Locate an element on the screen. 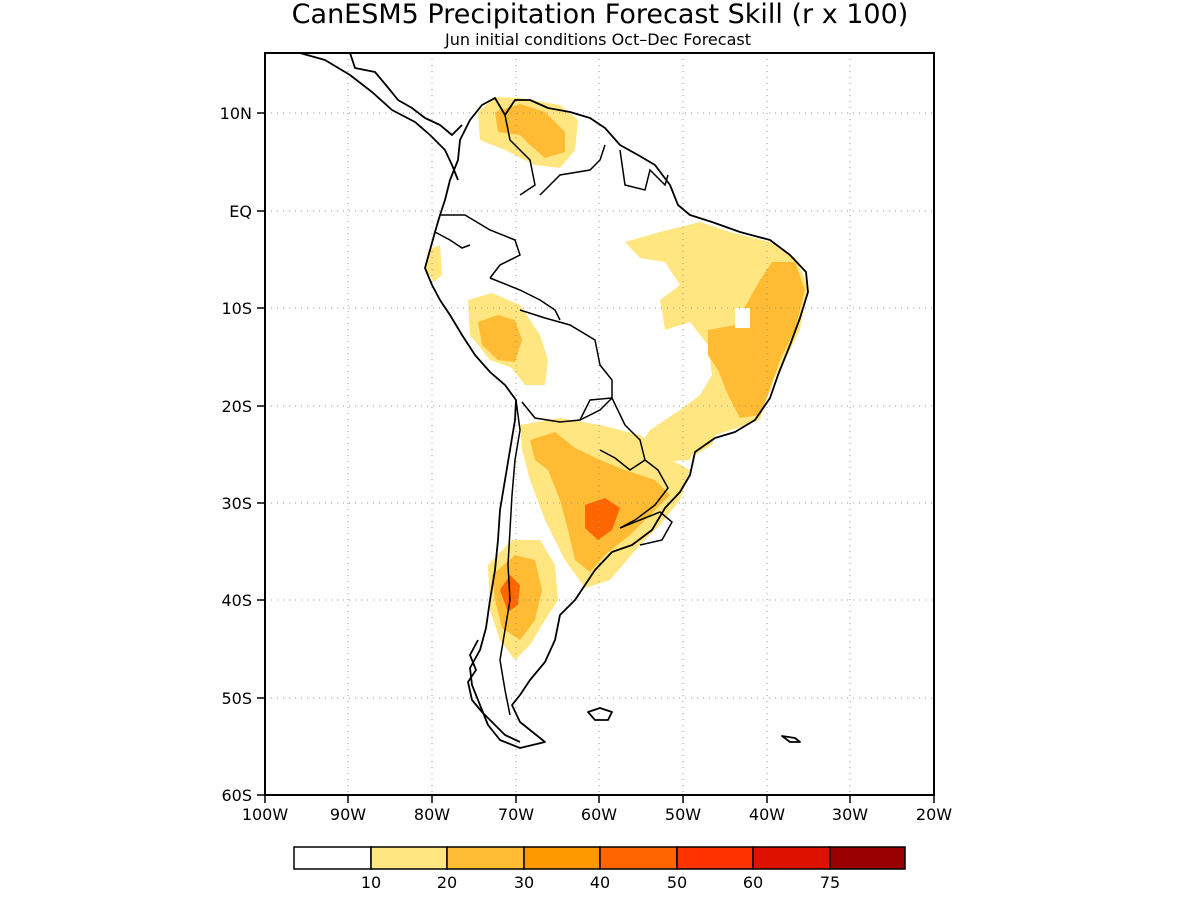 This screenshot has width=1200, height=900. colorbar-label-30: 30 is located at coordinates (524, 882).